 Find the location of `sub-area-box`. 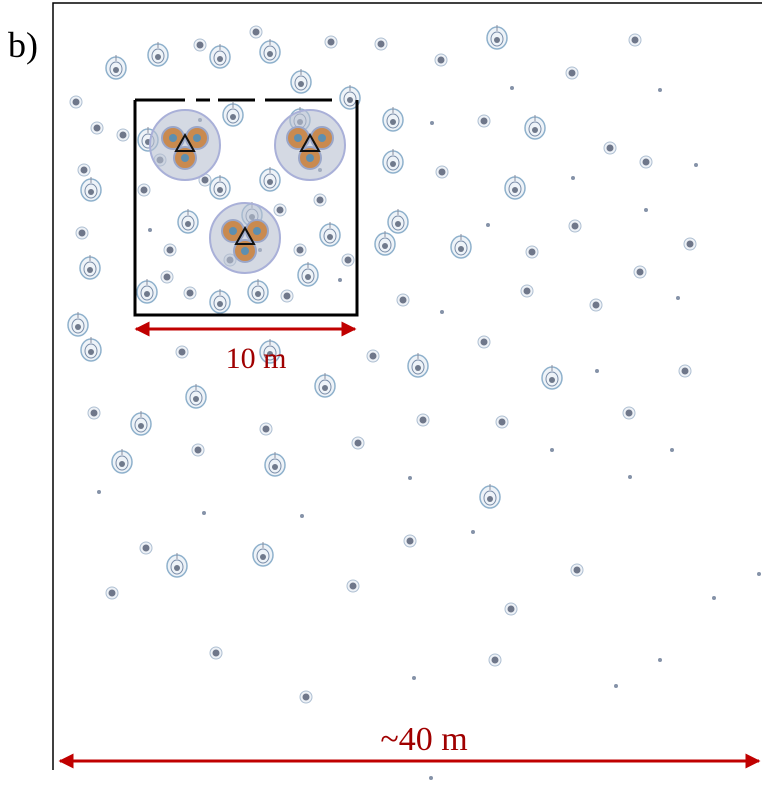

sub-area-box is located at coordinates (246, 207).